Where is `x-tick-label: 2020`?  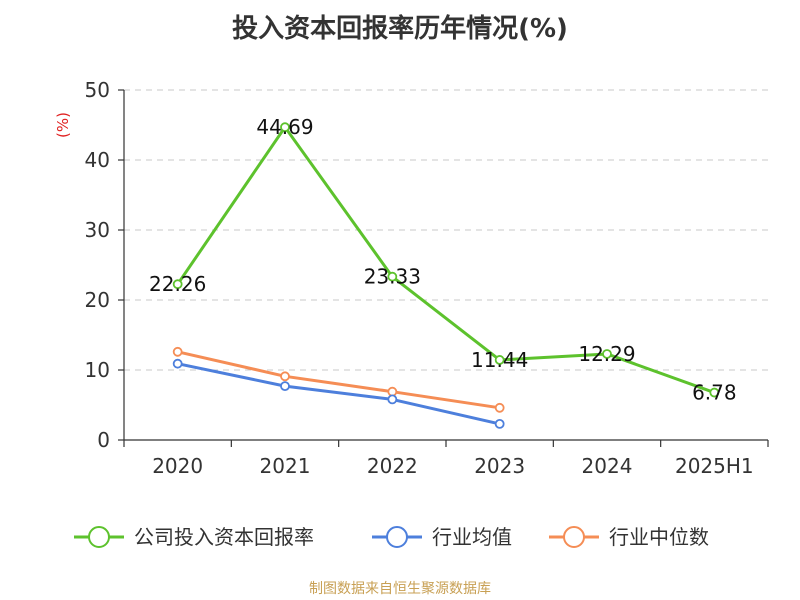 x-tick-label: 2020 is located at coordinates (177, 466).